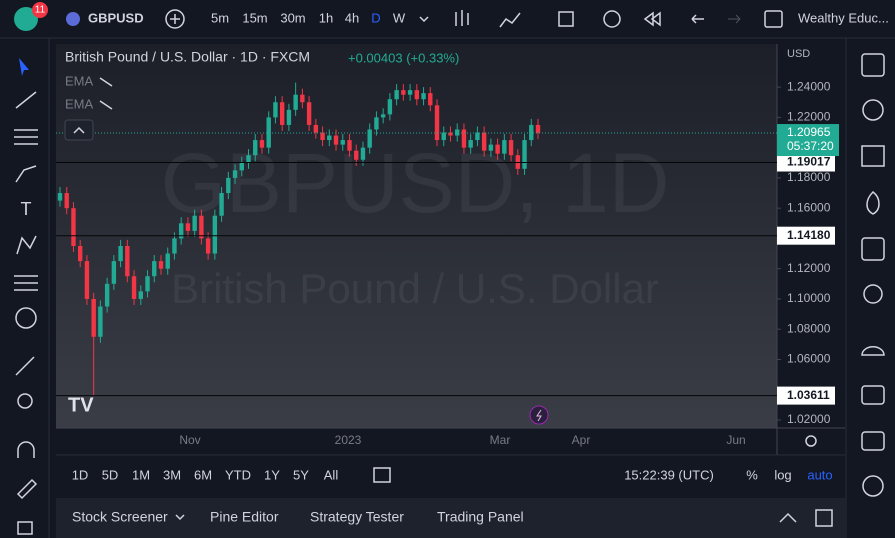  What do you see at coordinates (244, 517) in the screenshot?
I see `panel-tab: Pine Editor` at bounding box center [244, 517].